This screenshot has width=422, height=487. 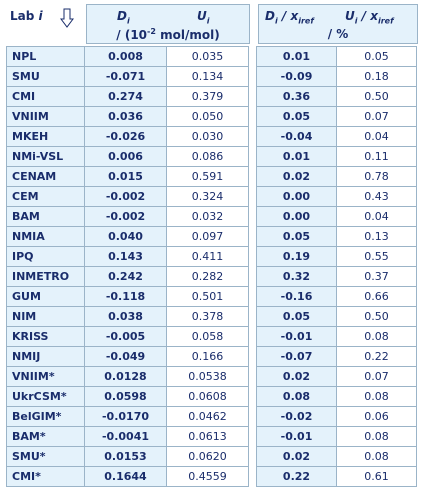 I want to click on rel-ui-cell: 0.13, so click(x=376, y=236).